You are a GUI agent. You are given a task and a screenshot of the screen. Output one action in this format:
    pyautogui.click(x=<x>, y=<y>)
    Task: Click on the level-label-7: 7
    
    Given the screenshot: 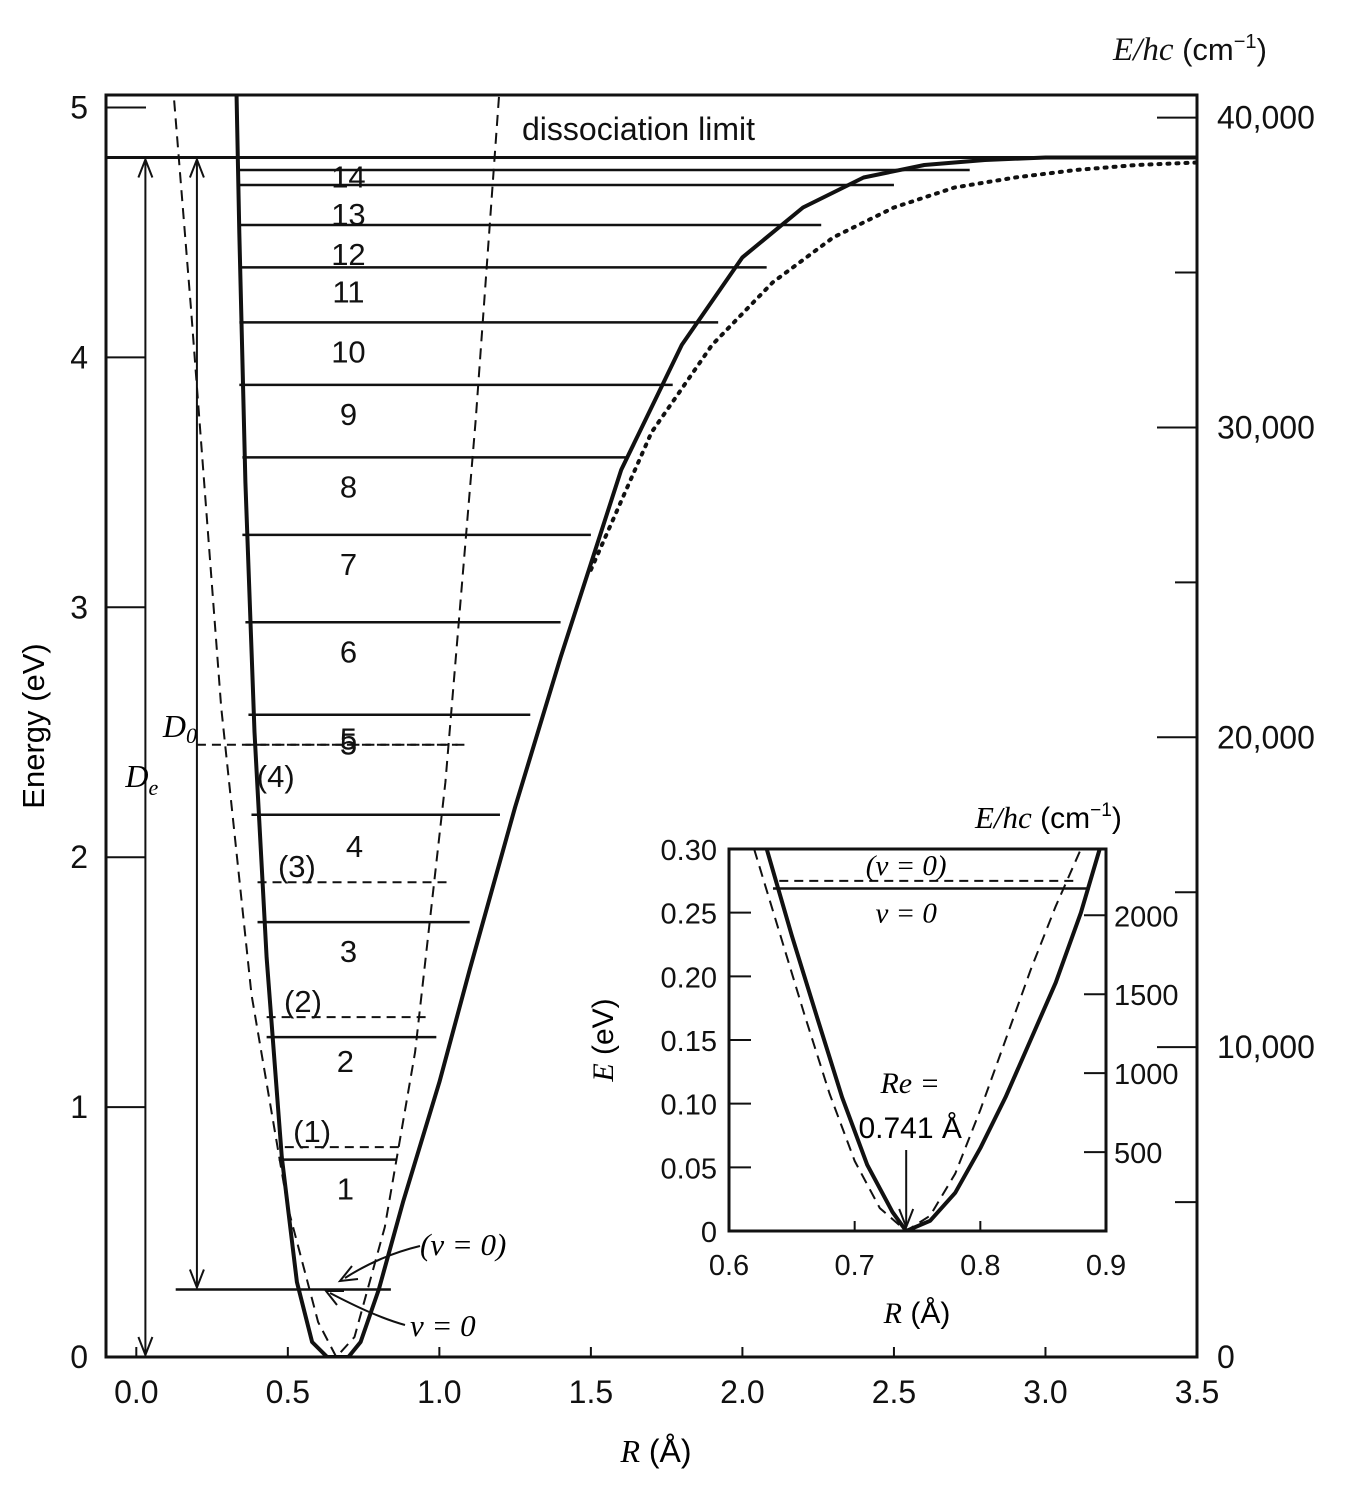 What is the action you would take?
    pyautogui.click(x=348, y=564)
    